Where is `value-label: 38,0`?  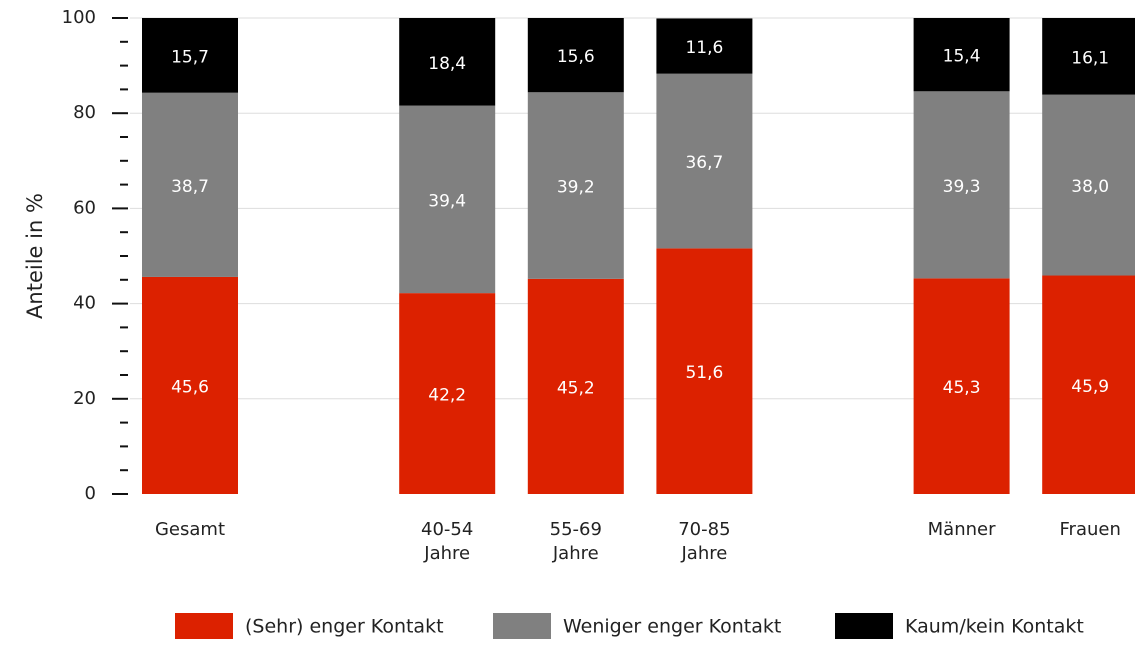 value-label: 38,0 is located at coordinates (1090, 187).